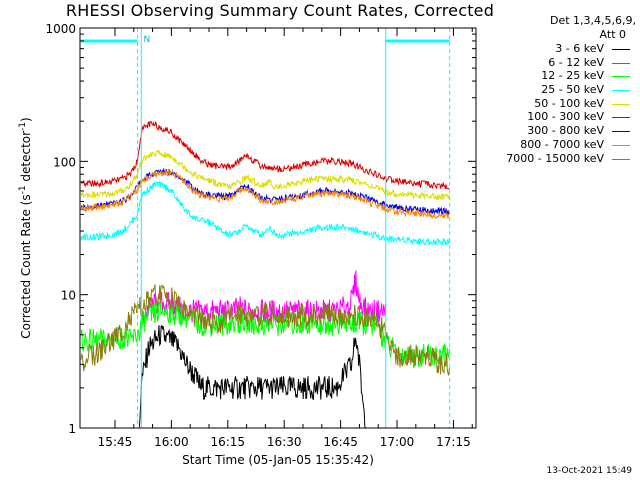 The width and height of the screenshot is (640, 480). I want to click on legend-header-attenuator: Att 0, so click(612, 34).